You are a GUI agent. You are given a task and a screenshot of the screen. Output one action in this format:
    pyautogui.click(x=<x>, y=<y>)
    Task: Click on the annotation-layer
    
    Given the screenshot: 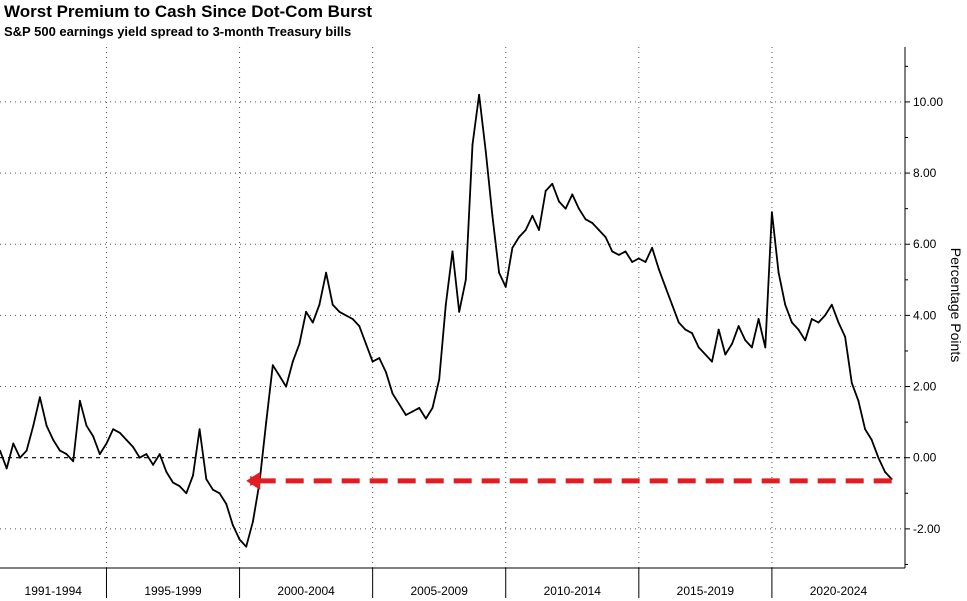 What is the action you would take?
    pyautogui.click(x=569, y=480)
    